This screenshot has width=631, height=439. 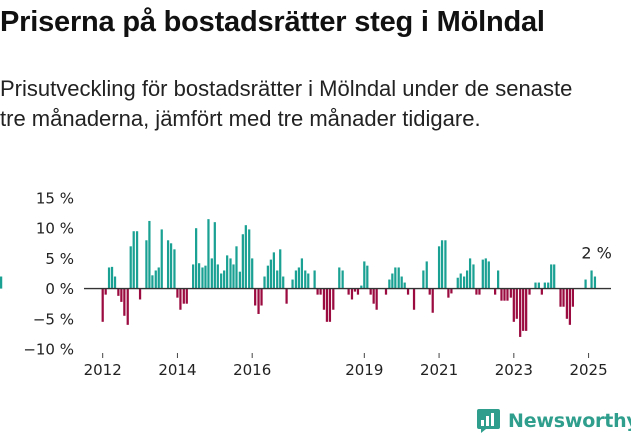 I want to click on x-tick-label: 2014, so click(x=177, y=370).